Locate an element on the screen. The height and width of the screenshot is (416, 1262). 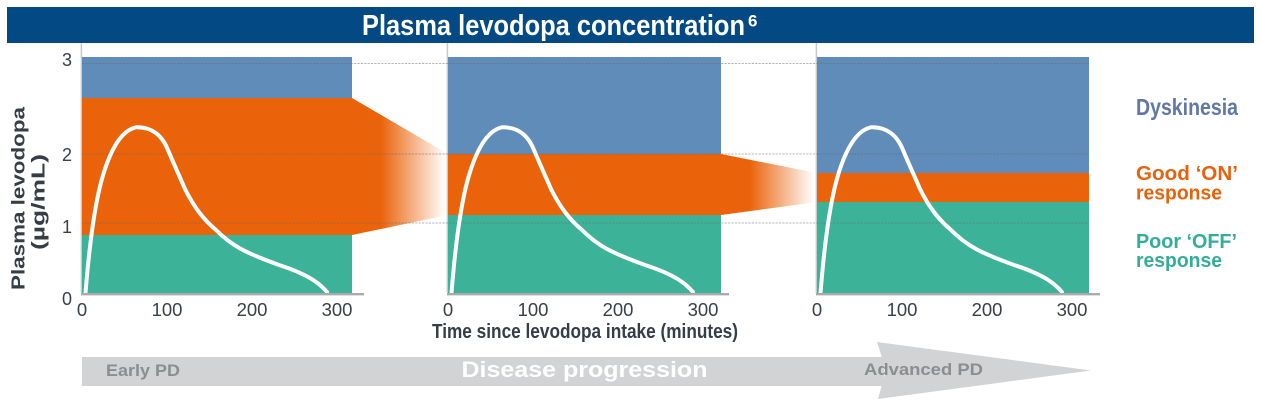
svg-text: Dyskinesia is located at coordinates (1187, 107).